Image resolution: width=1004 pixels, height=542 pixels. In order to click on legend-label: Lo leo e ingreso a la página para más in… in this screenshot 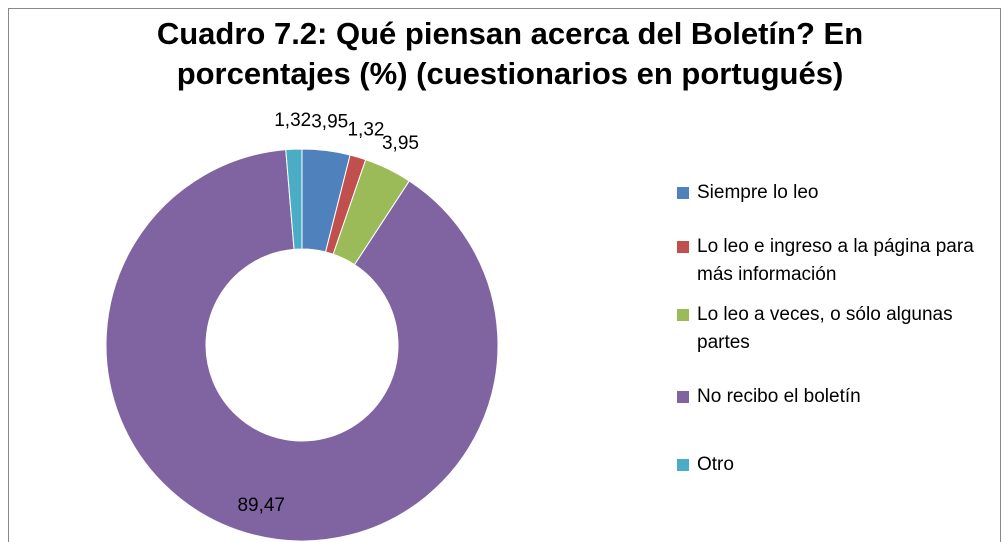, I will do `click(835, 260)`.